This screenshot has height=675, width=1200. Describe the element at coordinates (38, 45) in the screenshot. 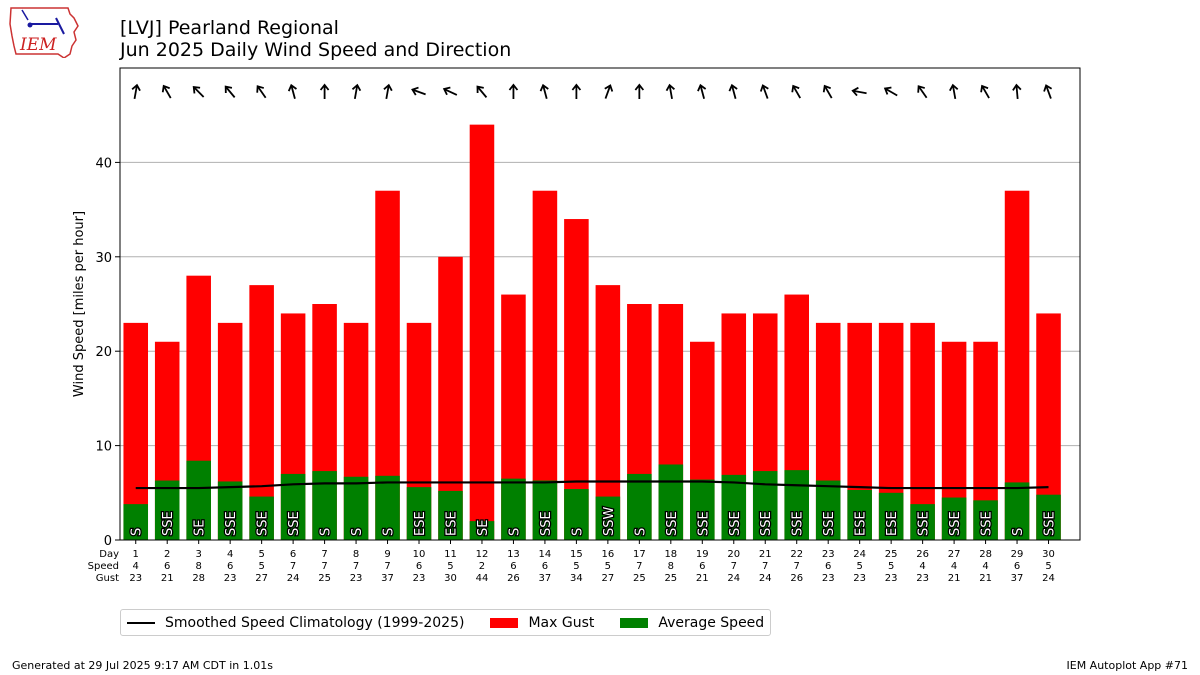

I see `svg-text: IEM` at that location.